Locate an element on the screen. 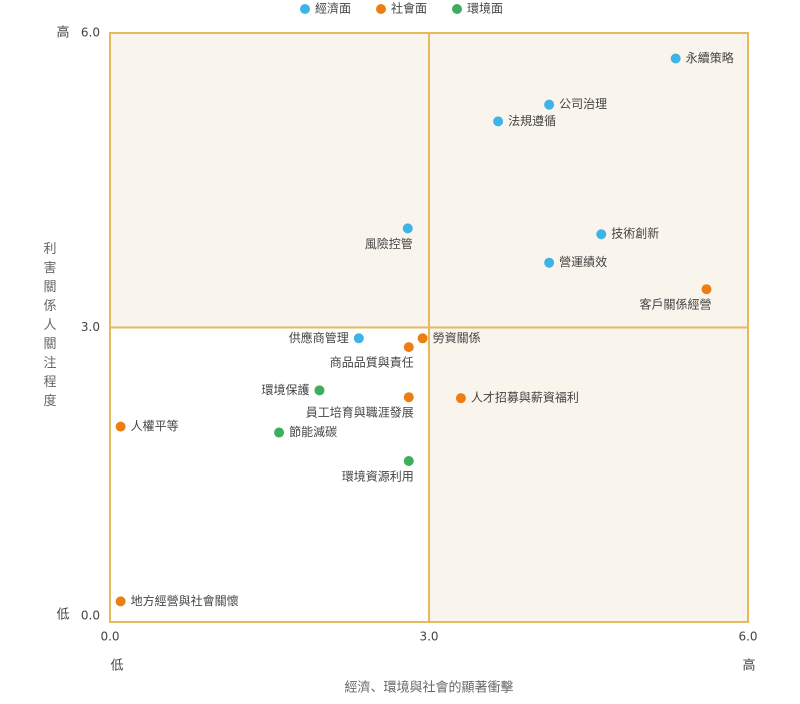  y-tick-label: 3.0 is located at coordinates (90, 327).